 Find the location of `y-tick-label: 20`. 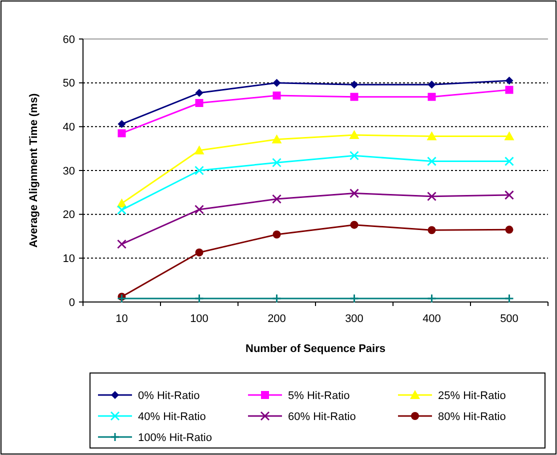

y-tick-label: 20 is located at coordinates (68, 215).